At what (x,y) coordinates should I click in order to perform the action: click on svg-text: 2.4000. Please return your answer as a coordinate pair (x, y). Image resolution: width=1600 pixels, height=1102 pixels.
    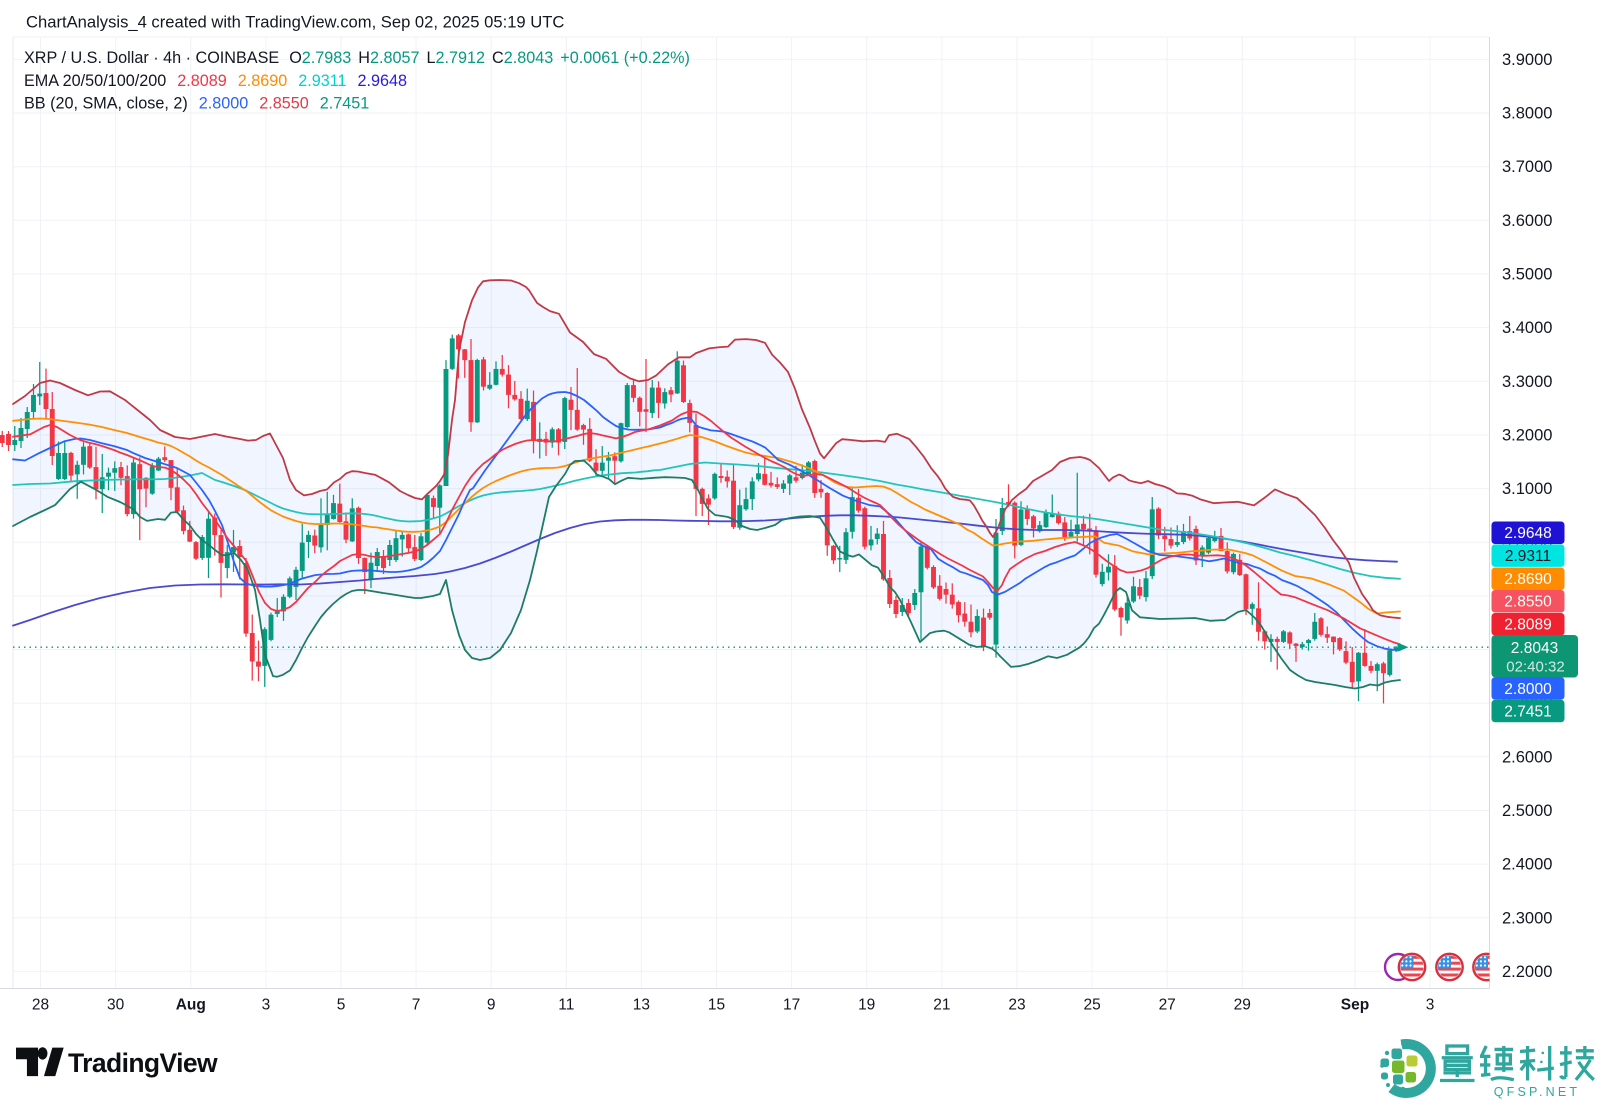
    Looking at the image, I should click on (1527, 865).